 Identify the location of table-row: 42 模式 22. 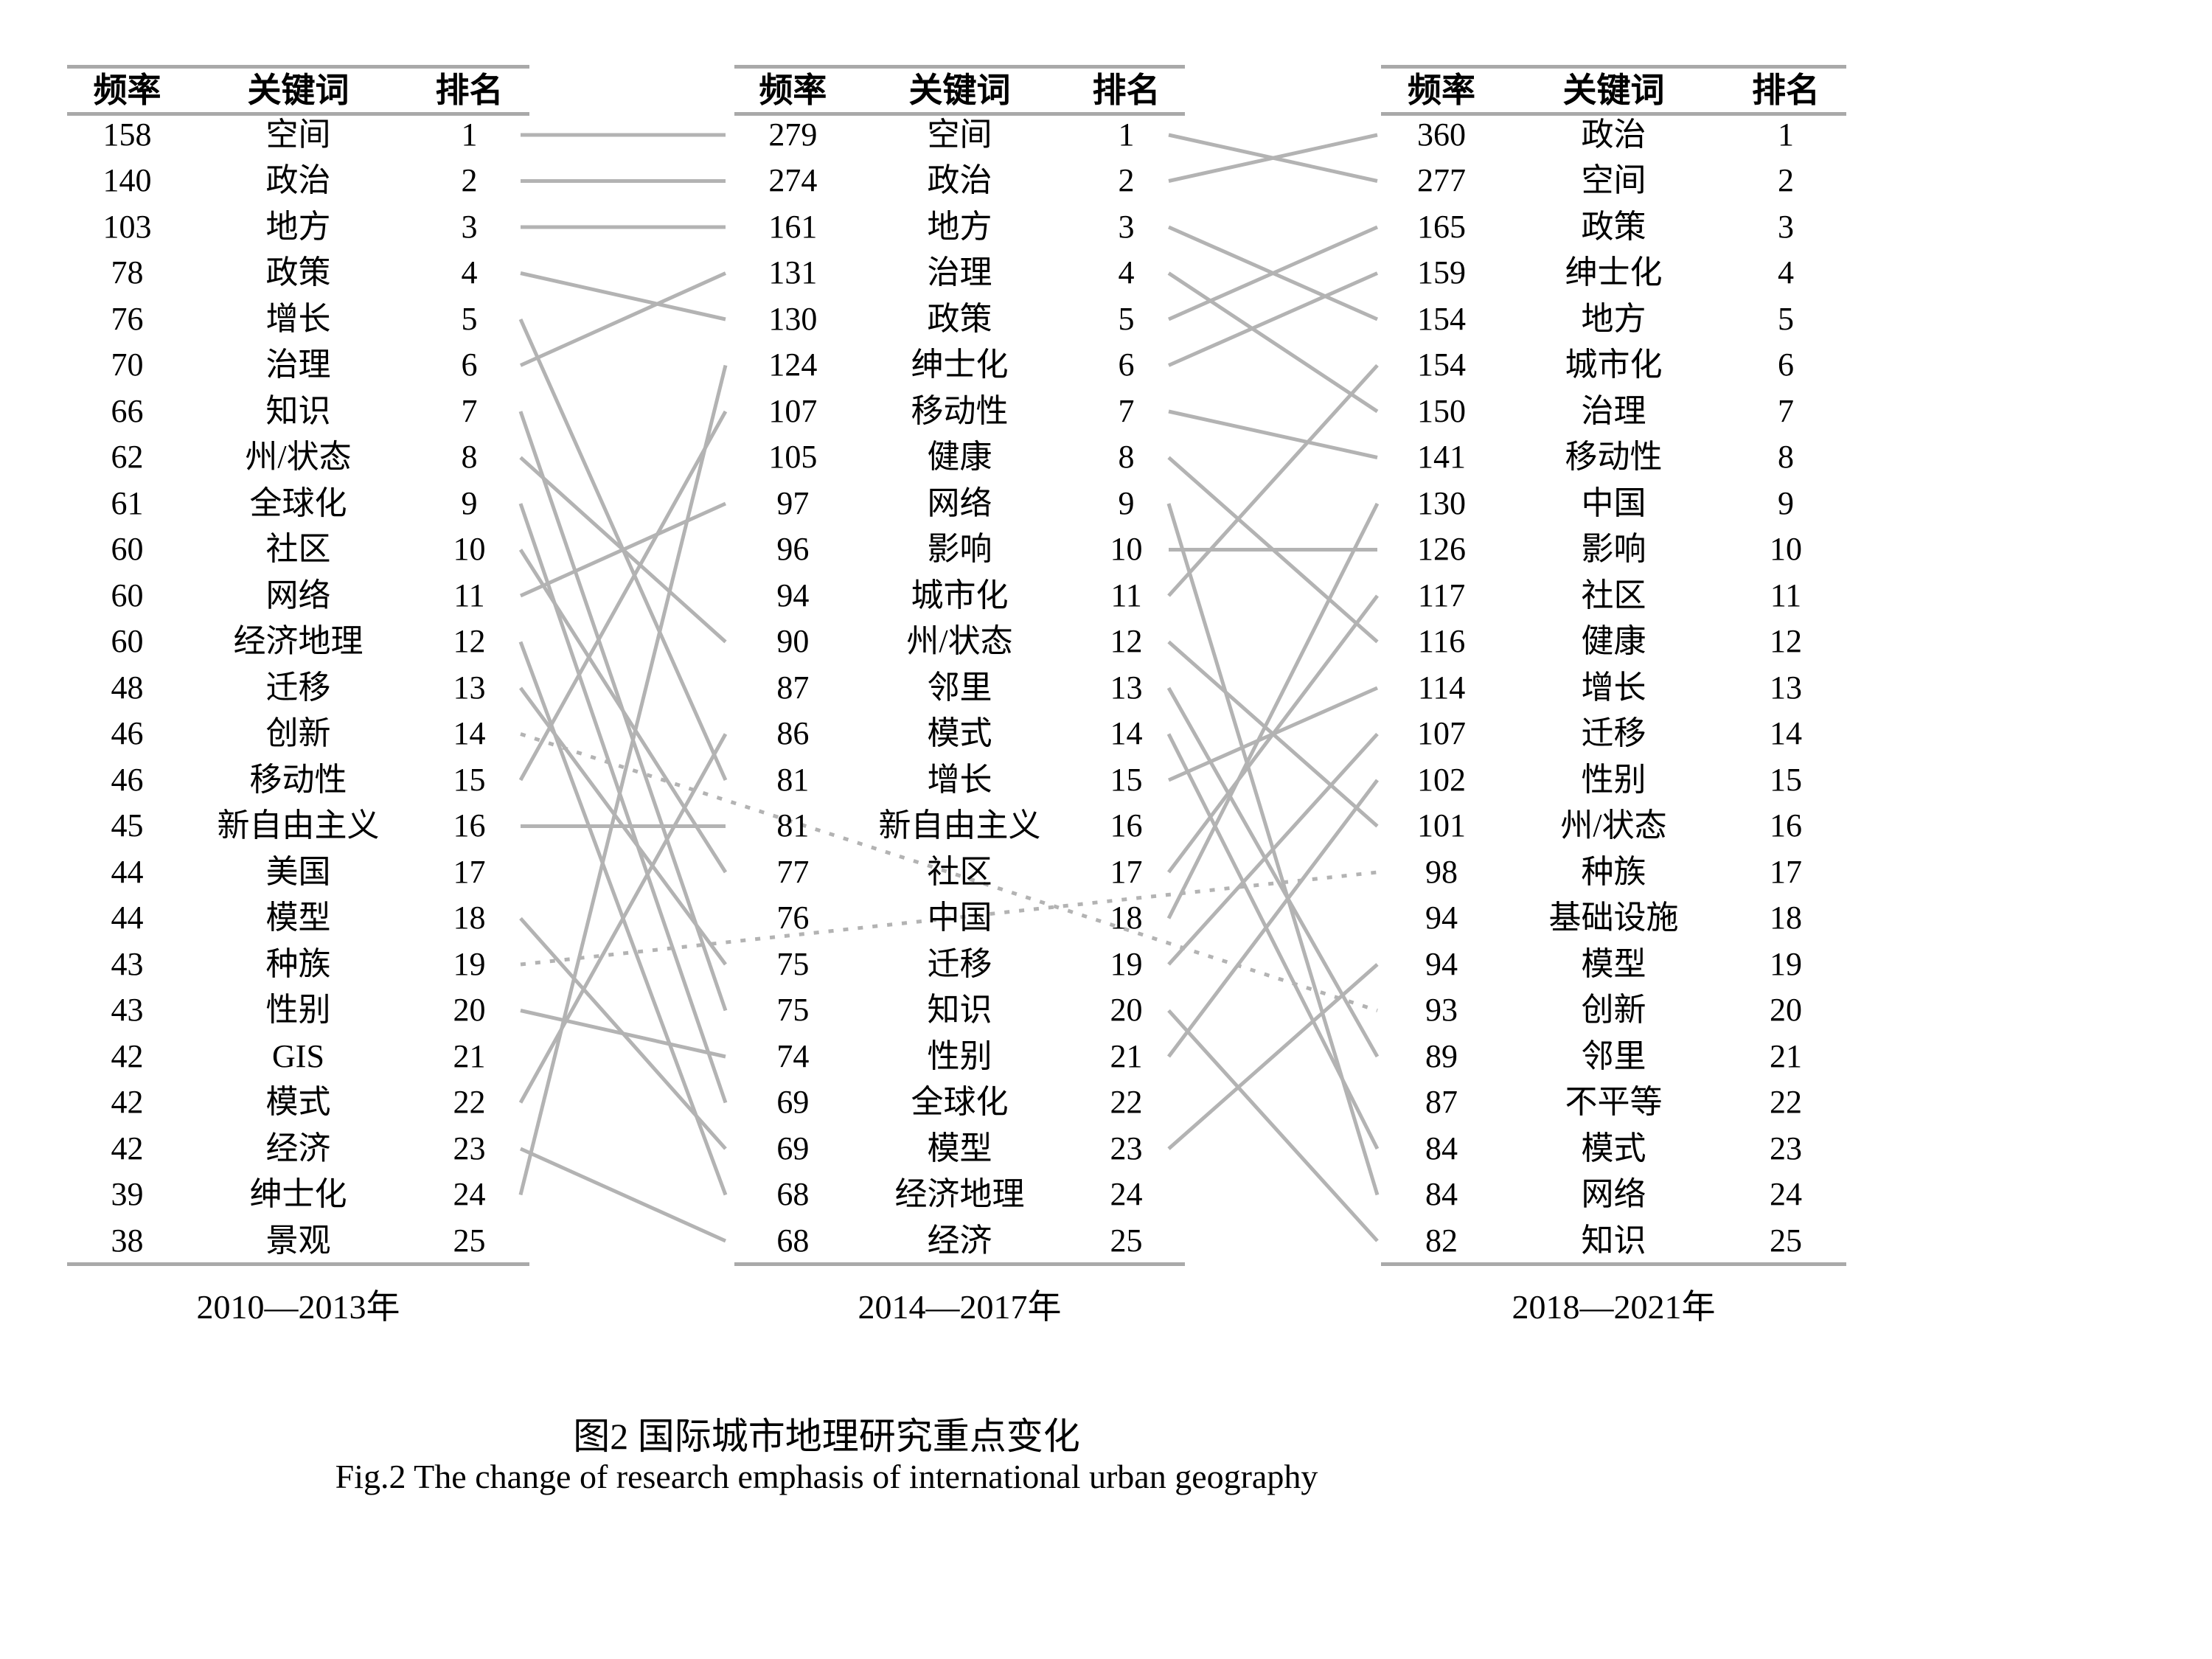
(298, 1102).